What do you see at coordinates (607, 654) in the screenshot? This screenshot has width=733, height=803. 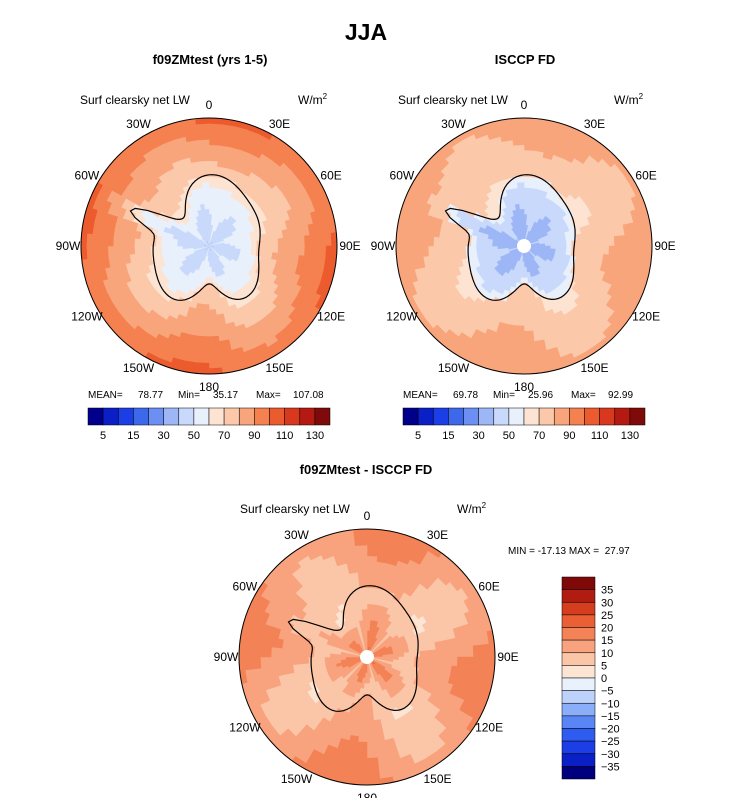 I see `colorbar-label: 10` at bounding box center [607, 654].